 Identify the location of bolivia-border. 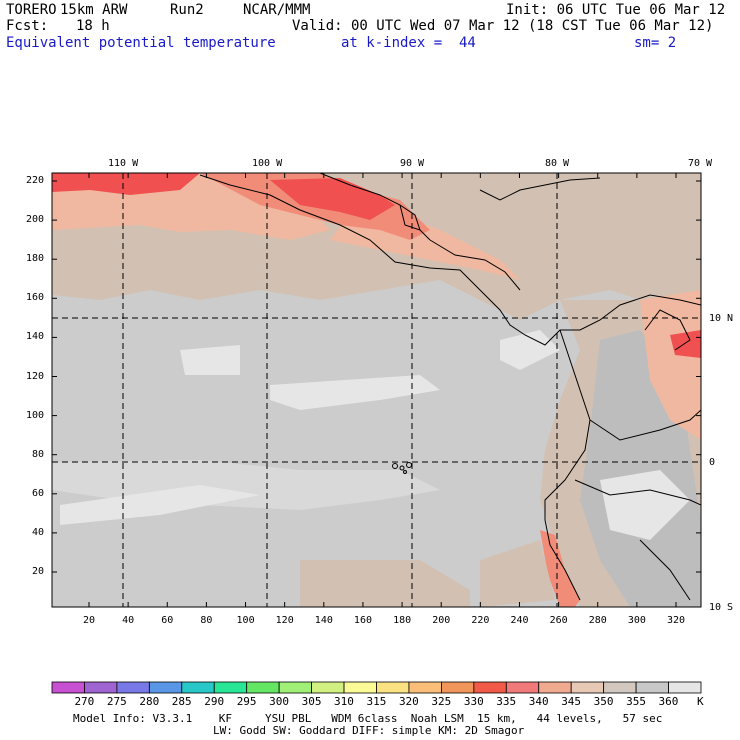
(665, 570).